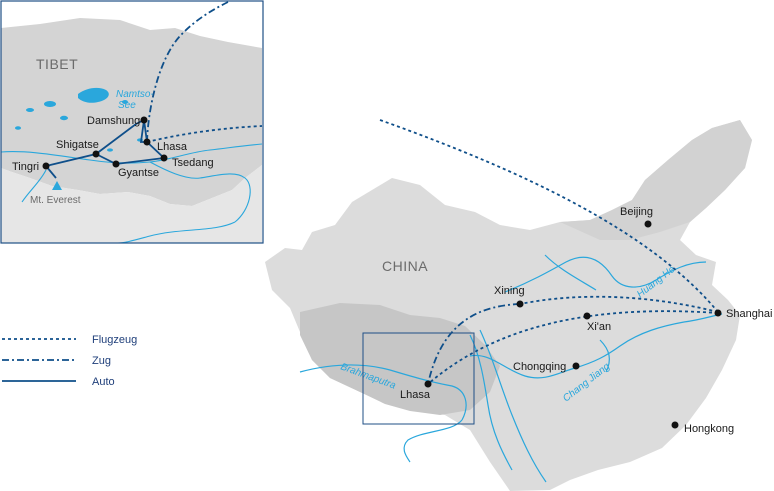 This screenshot has height=491, width=774. I want to click on inset-dot-shigatse, so click(96, 154).